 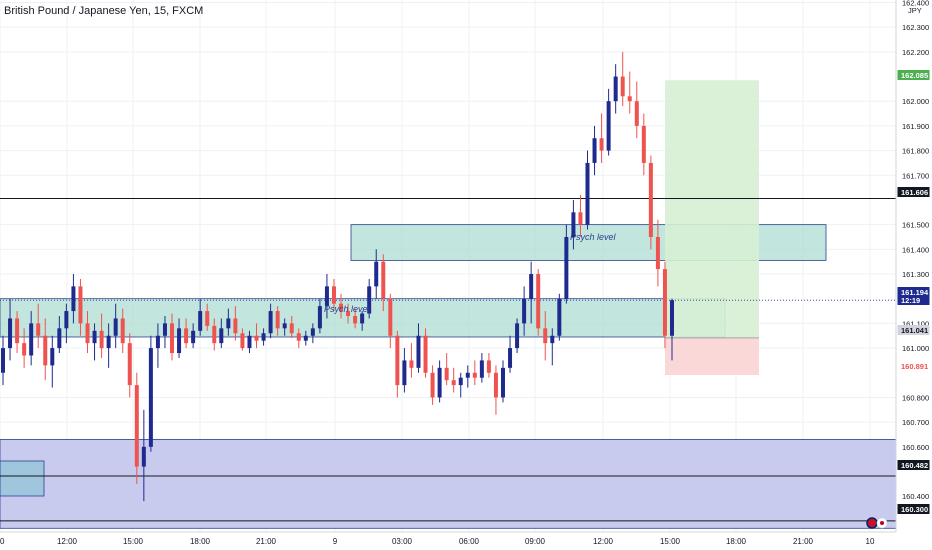 What do you see at coordinates (915, 422) in the screenshot?
I see `price-tick-label: 160.700` at bounding box center [915, 422].